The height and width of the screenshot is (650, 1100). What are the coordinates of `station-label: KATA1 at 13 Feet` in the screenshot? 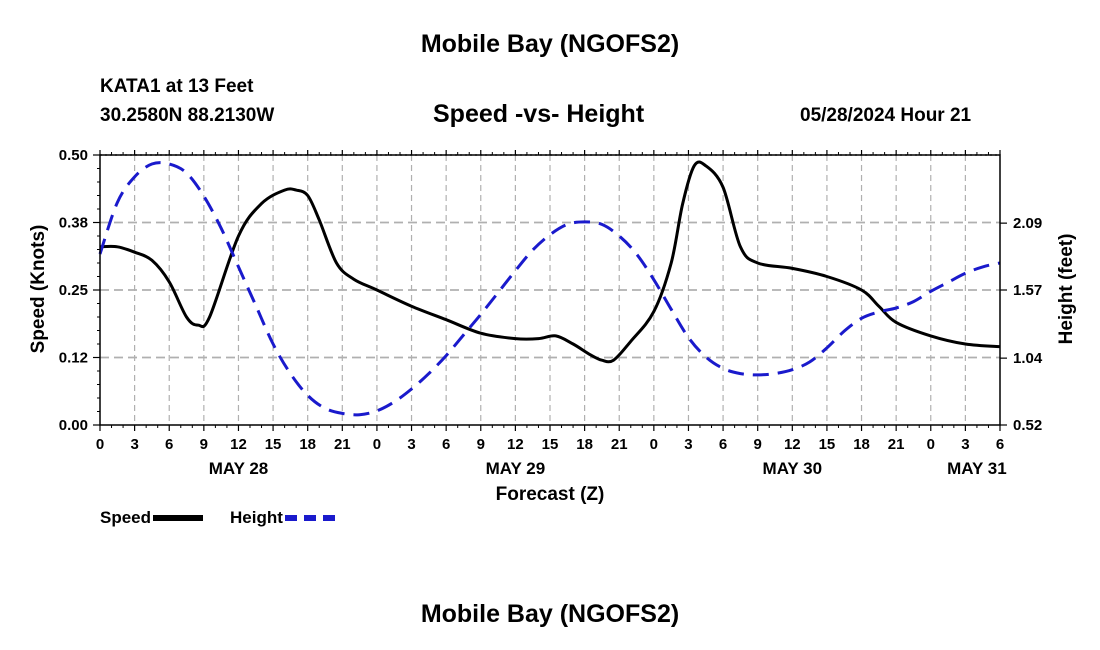 It's located at (177, 86).